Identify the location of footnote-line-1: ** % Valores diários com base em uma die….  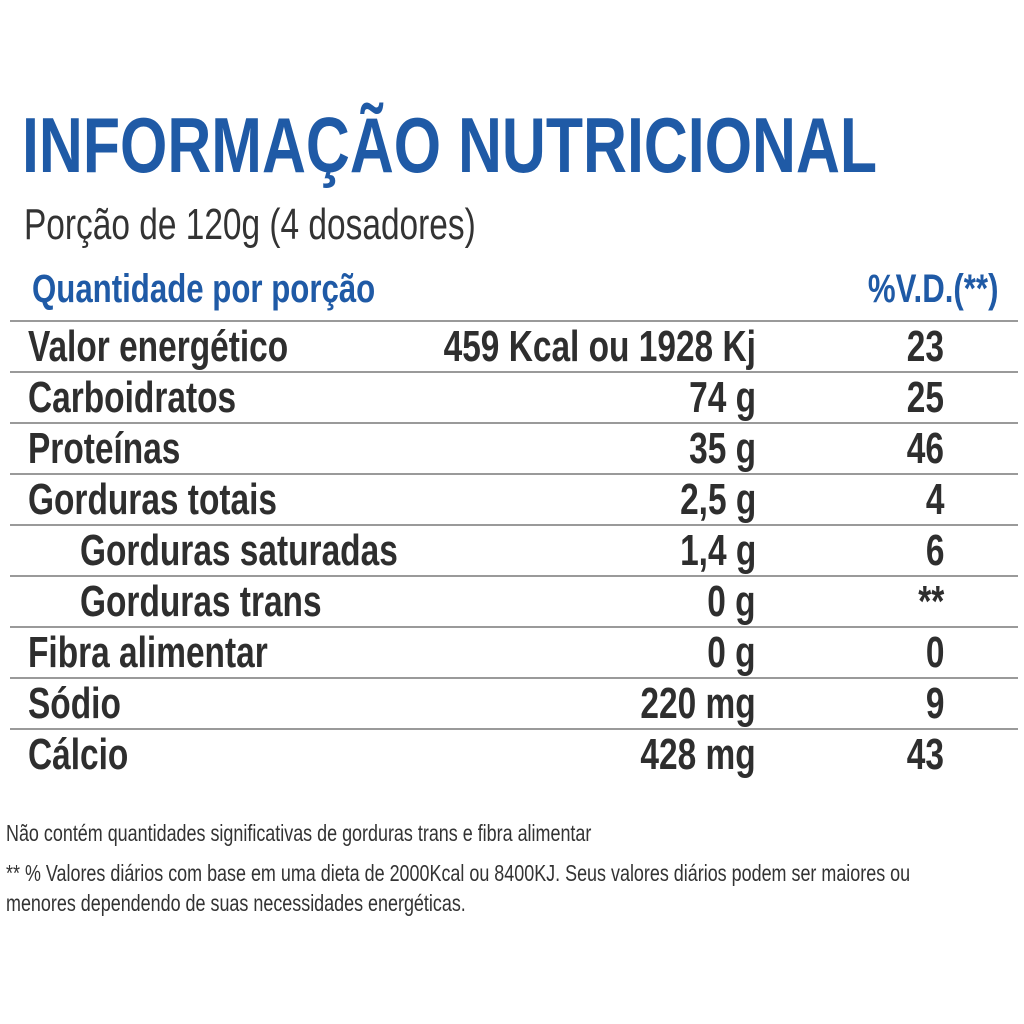
(458, 873).